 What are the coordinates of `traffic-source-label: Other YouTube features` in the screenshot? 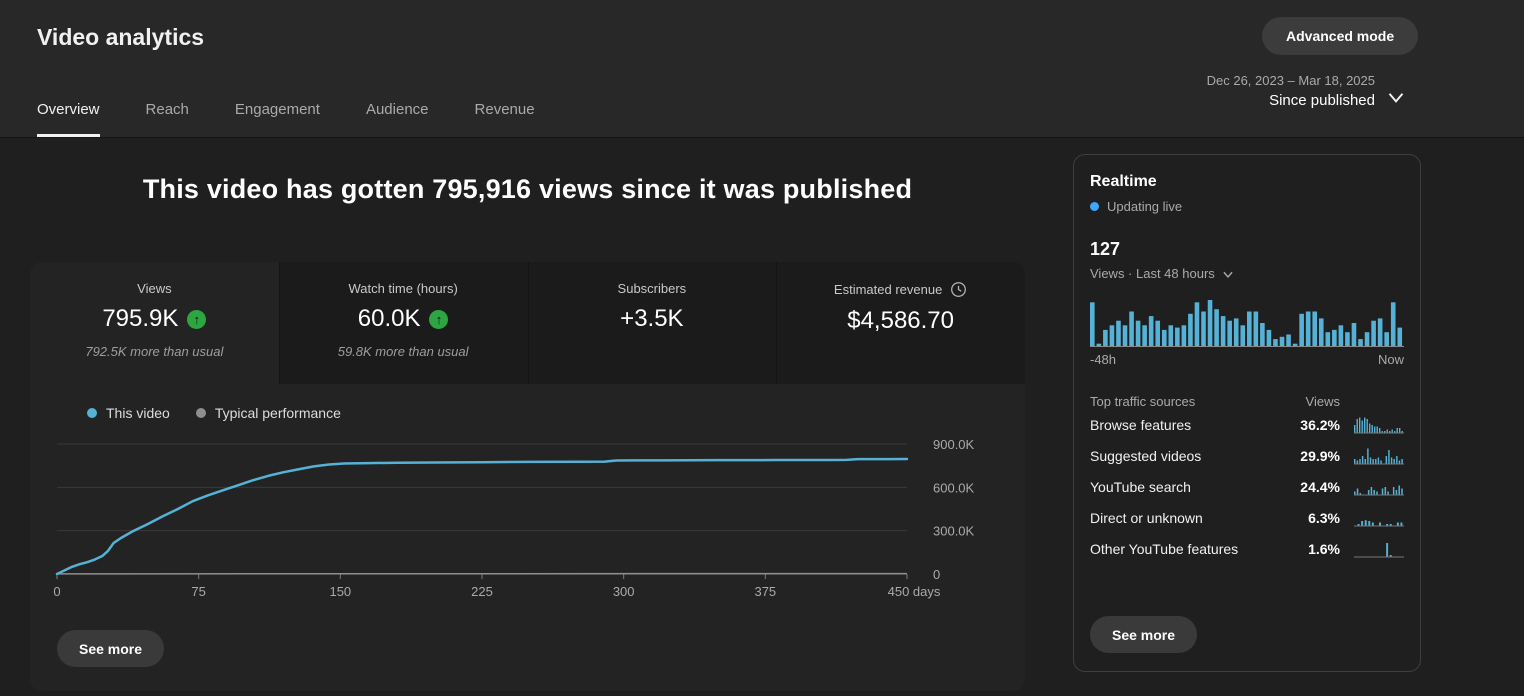 It's located at (1164, 548).